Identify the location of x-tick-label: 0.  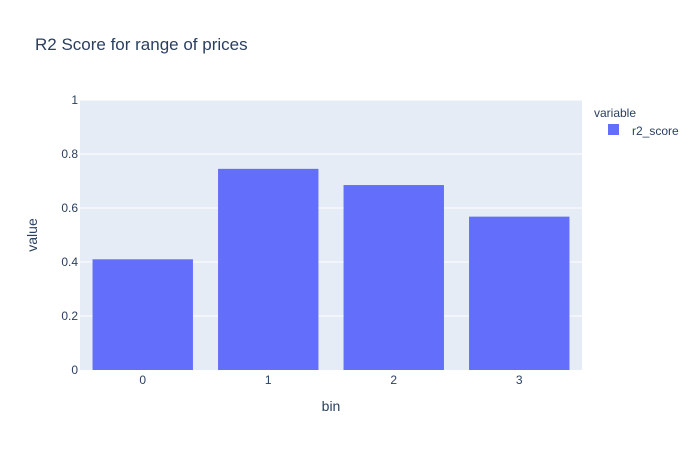
(142, 380).